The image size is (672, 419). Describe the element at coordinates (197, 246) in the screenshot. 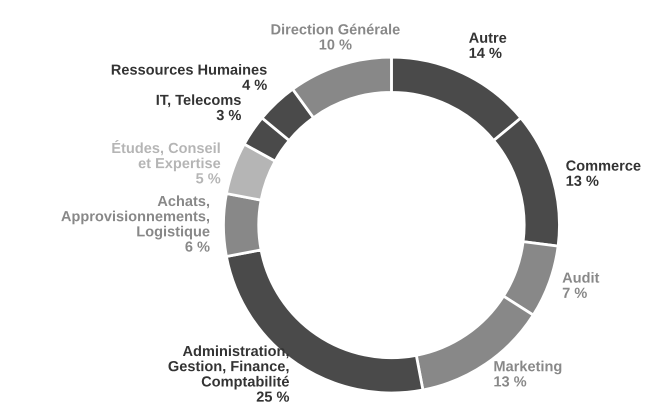

I see `data-label: 6 %` at that location.